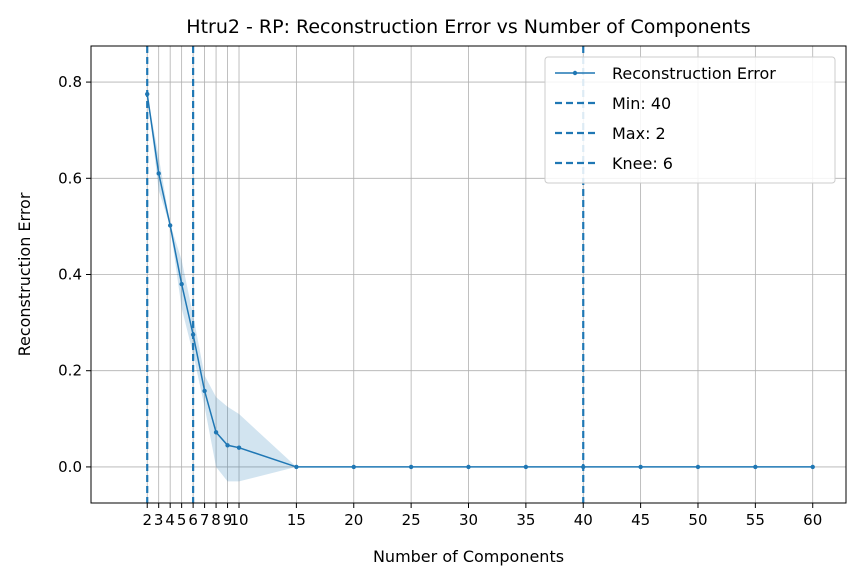 Image resolution: width=863 pixels, height=581 pixels. I want to click on legend-box, so click(690, 120).